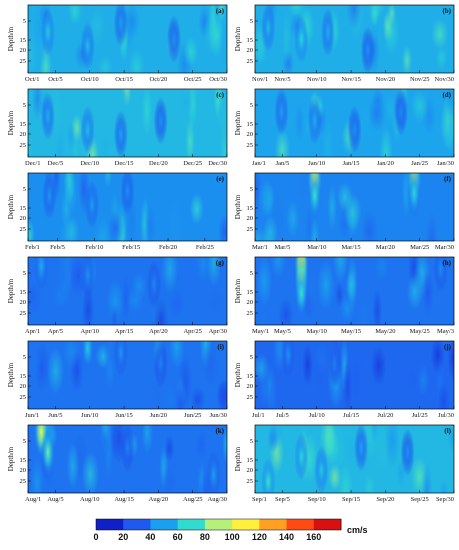  What do you see at coordinates (446, 95) in the screenshot?
I see `panel-tag: (d)` at bounding box center [446, 95].